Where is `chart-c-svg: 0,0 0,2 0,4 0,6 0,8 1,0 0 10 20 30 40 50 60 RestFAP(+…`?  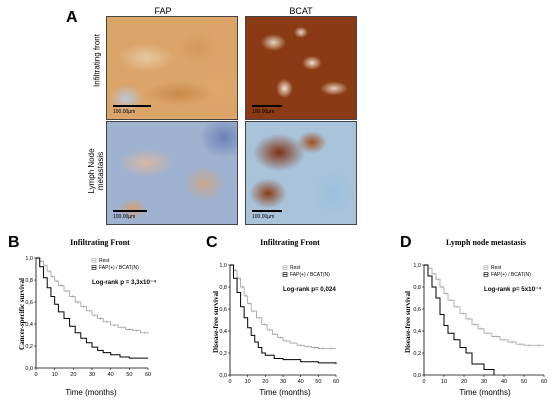 chart-c-svg: 0,0 0,2 0,4 0,6 0,8 1,0 0 10 20 30 40 50 60 RestFAP(+… is located at coordinates (279, 324).